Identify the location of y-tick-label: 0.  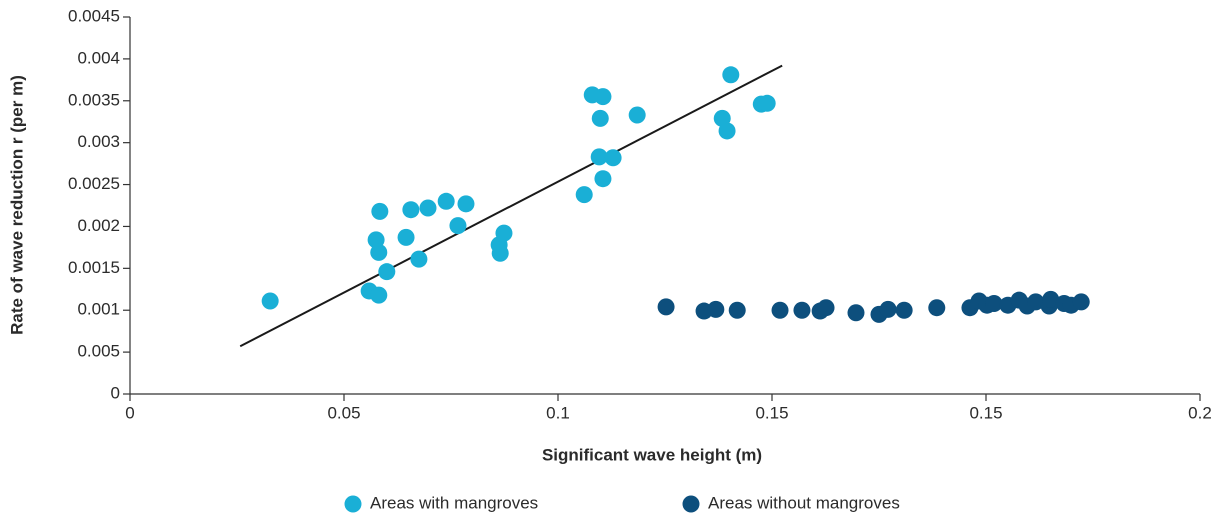
(115, 392).